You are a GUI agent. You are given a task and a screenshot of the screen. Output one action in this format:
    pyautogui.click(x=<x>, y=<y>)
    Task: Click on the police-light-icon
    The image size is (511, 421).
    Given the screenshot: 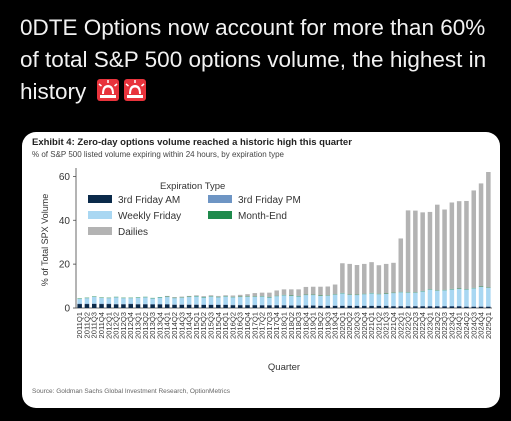 What is the action you would take?
    pyautogui.click(x=108, y=90)
    